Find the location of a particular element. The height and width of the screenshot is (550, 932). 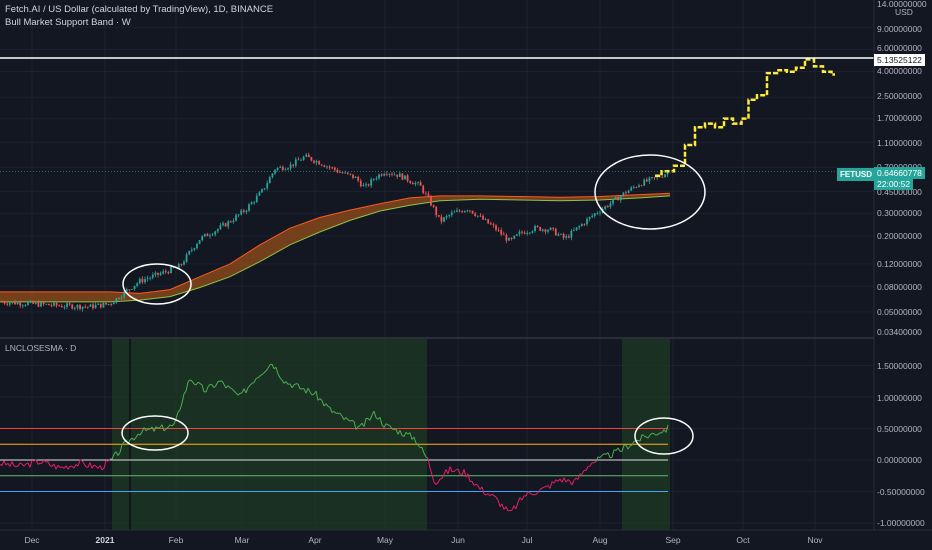

x-tick: Mar is located at coordinates (242, 540).